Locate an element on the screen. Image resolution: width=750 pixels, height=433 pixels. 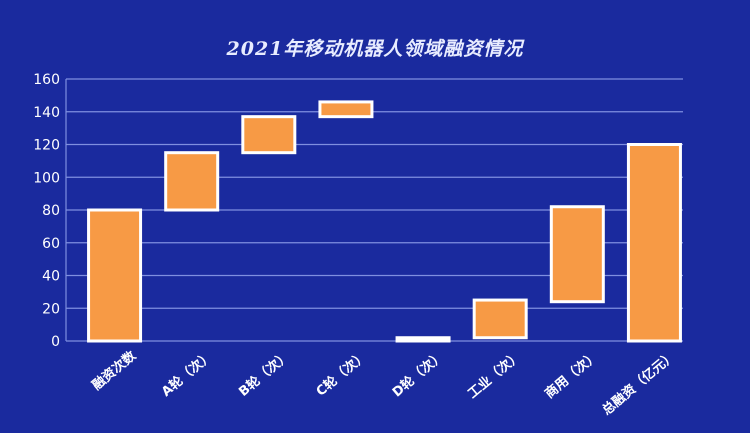
x-tick-label: 总融资（亿元） is located at coordinates (639, 383).